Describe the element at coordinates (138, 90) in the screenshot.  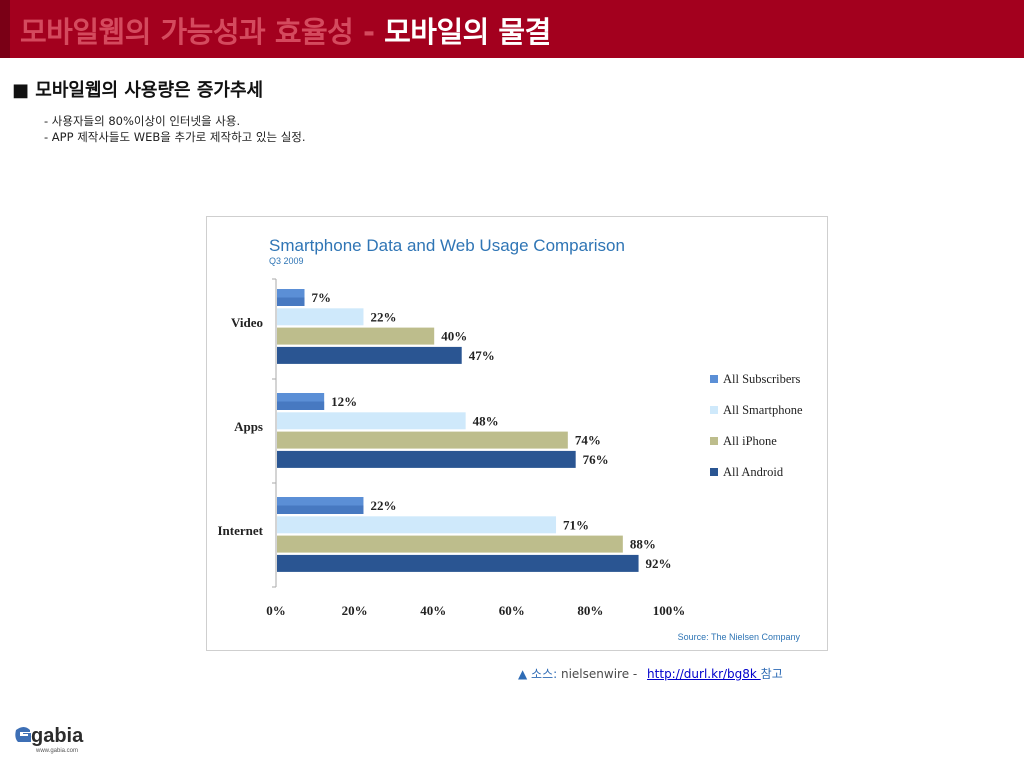
I see `section-heading: ■ 모바일웹의 사용량은 증가추세` at that location.